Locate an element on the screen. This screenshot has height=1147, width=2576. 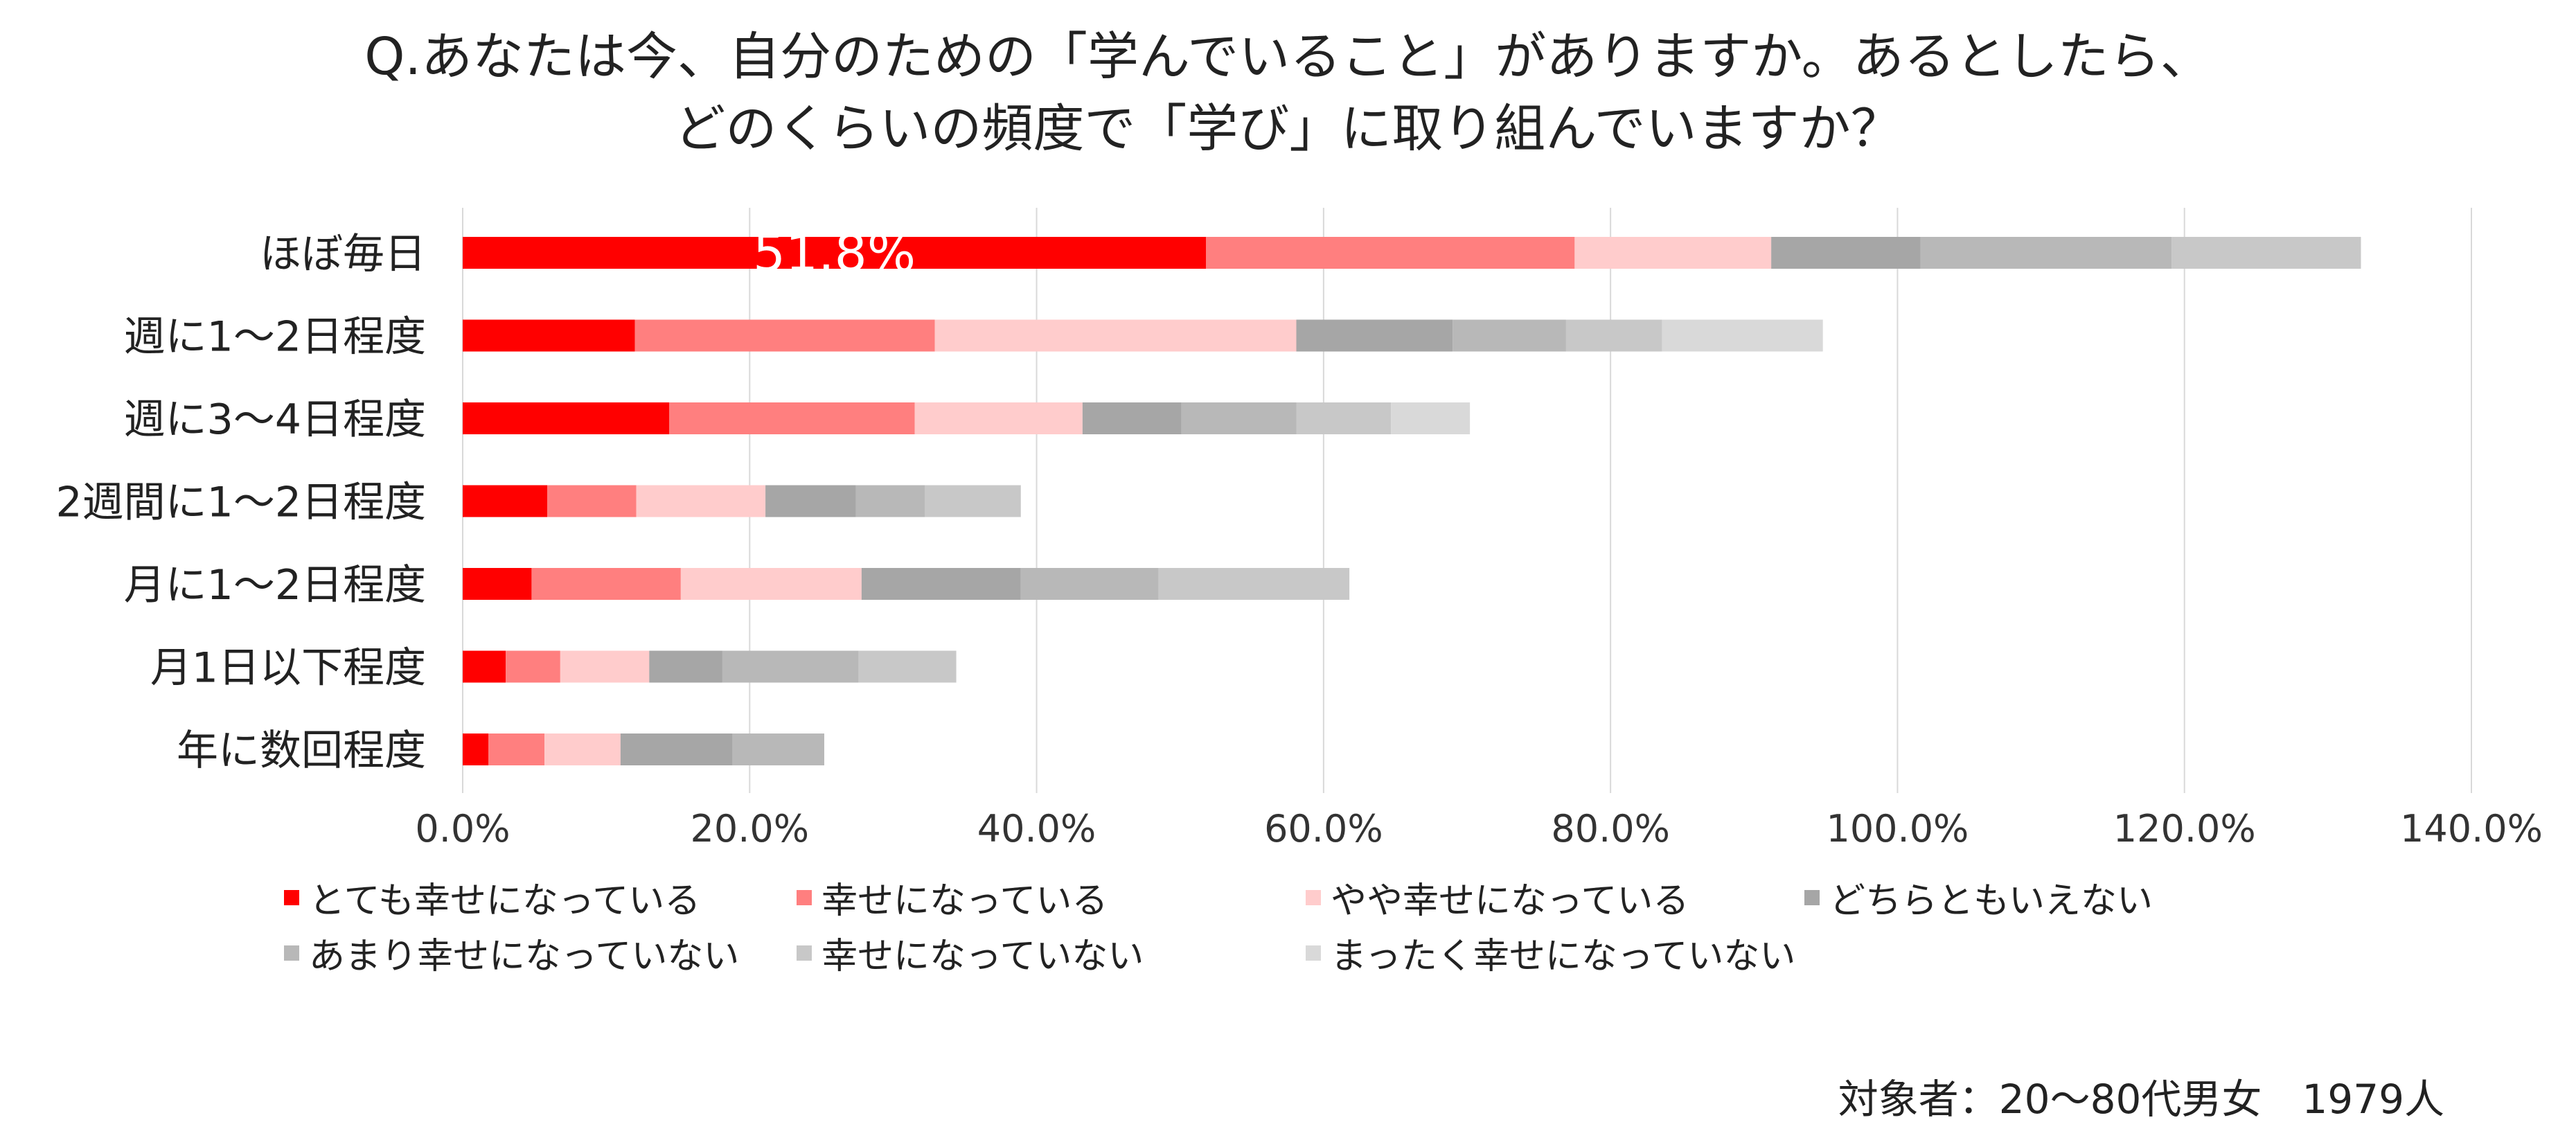
legend-item: どちらともいえない is located at coordinates (1978, 897).